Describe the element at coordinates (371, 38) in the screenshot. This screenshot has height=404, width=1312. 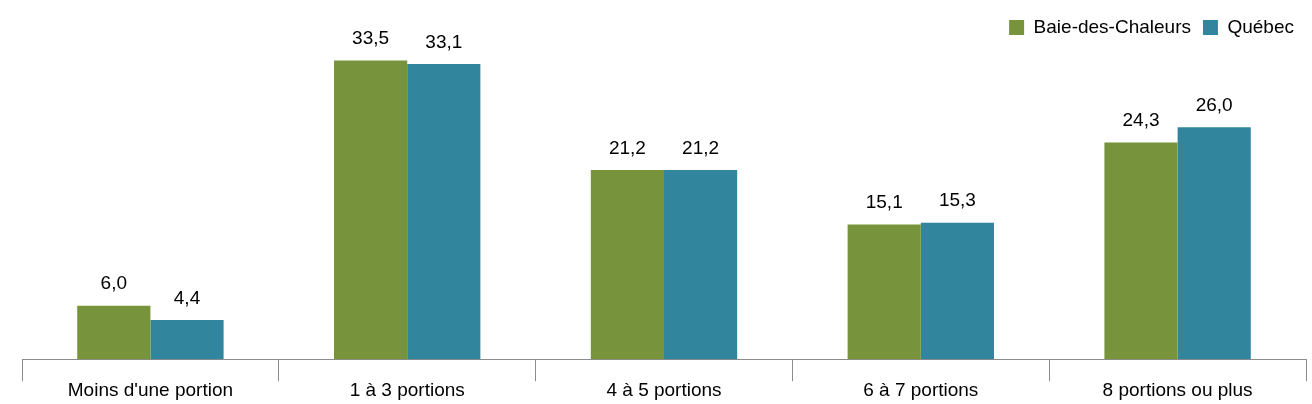
I see `data-label: 33,5` at that location.